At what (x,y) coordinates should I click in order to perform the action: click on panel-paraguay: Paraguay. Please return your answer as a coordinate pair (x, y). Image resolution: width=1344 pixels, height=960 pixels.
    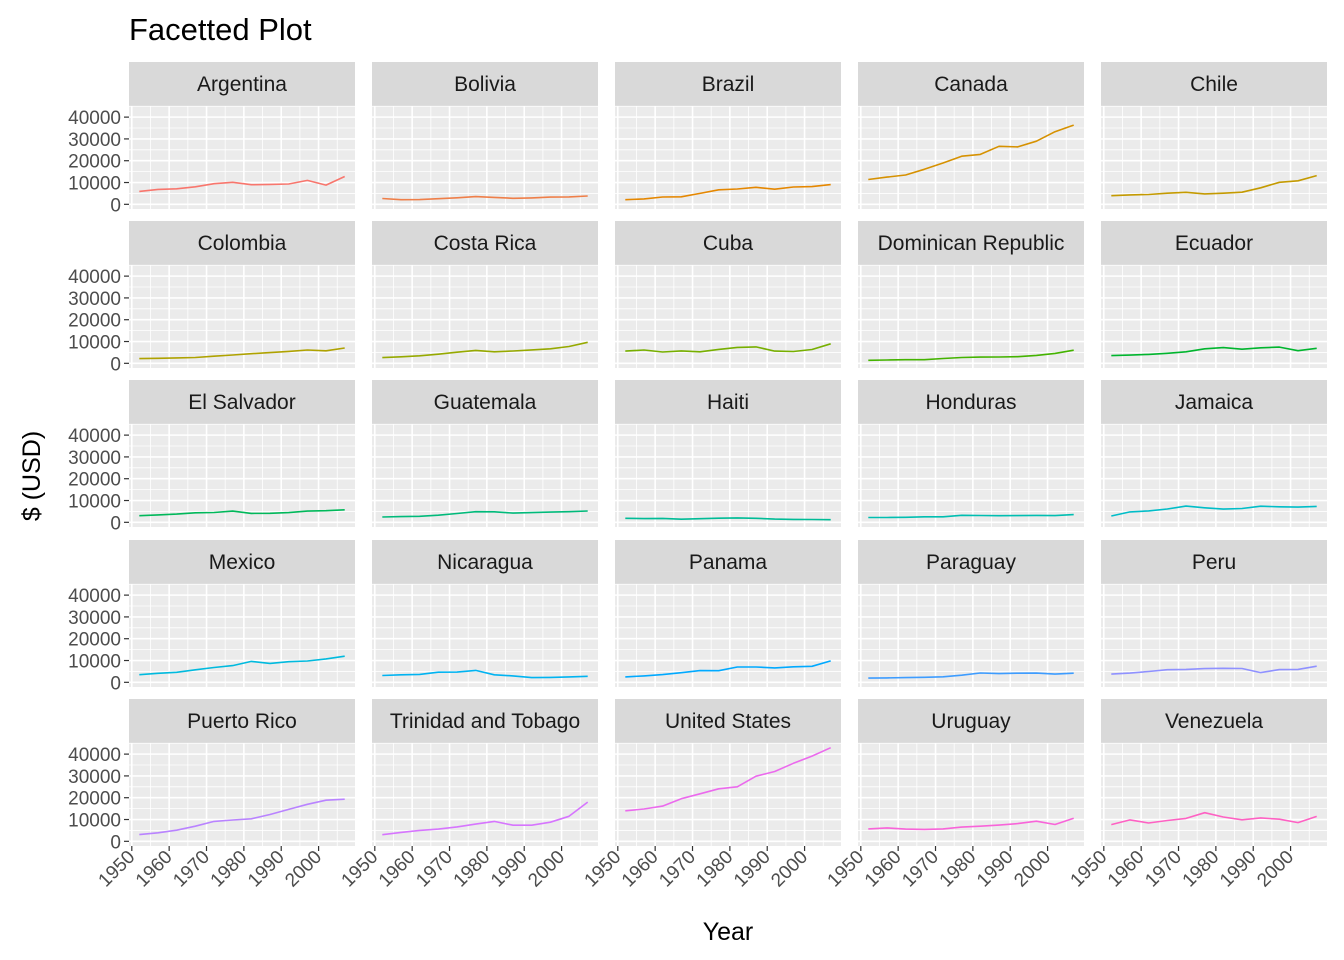
    Looking at the image, I should click on (971, 613).